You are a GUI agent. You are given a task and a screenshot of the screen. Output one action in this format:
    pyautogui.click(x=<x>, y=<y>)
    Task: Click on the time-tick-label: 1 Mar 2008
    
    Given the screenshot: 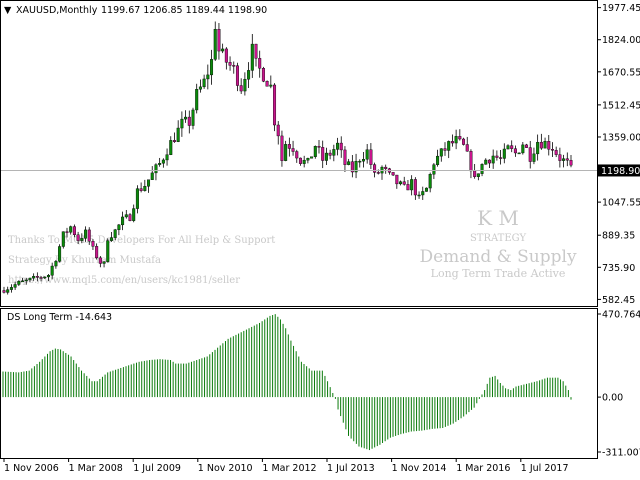 What is the action you would take?
    pyautogui.click(x=96, y=468)
    